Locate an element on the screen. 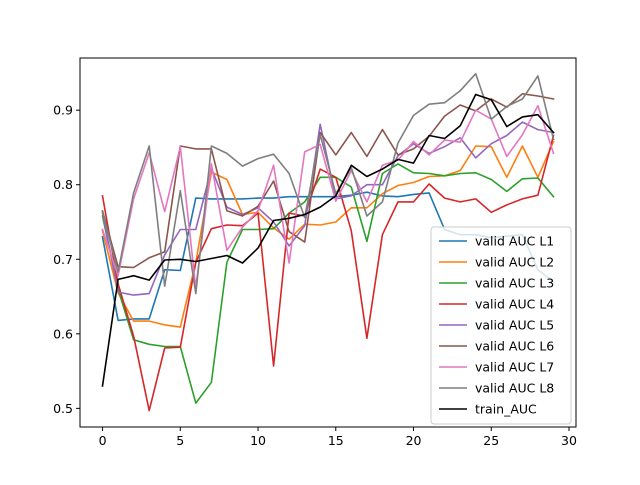 The image size is (640, 485). x-tick-label: 10 is located at coordinates (258, 440).